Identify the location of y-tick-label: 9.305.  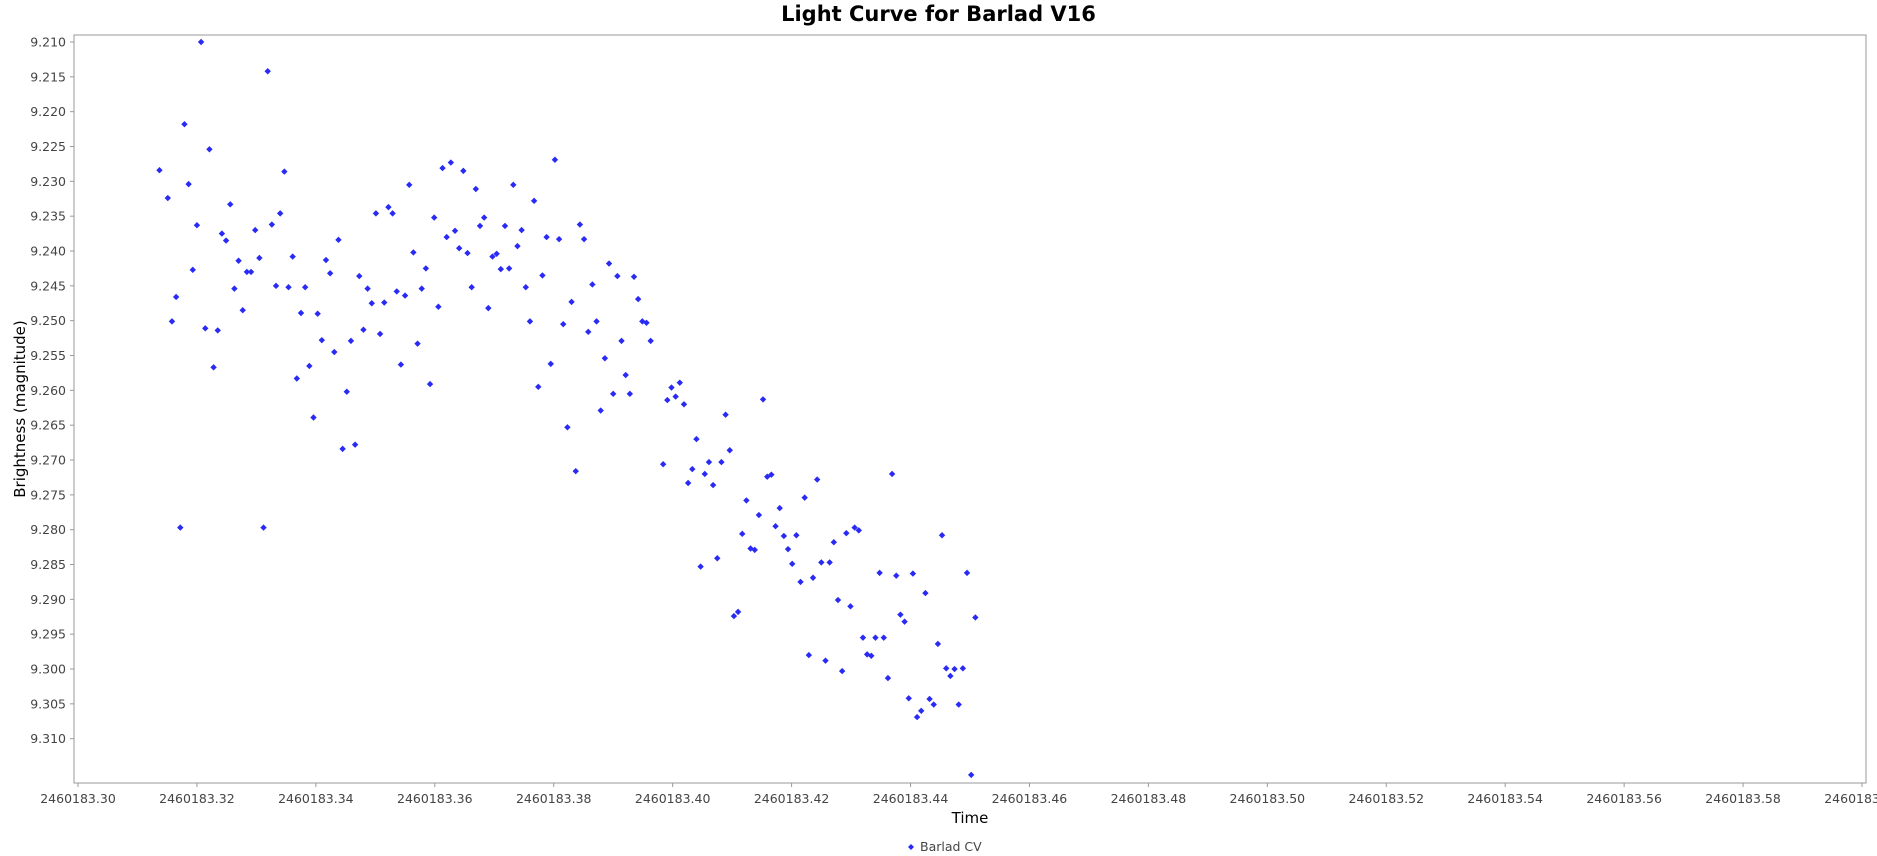
(48, 703).